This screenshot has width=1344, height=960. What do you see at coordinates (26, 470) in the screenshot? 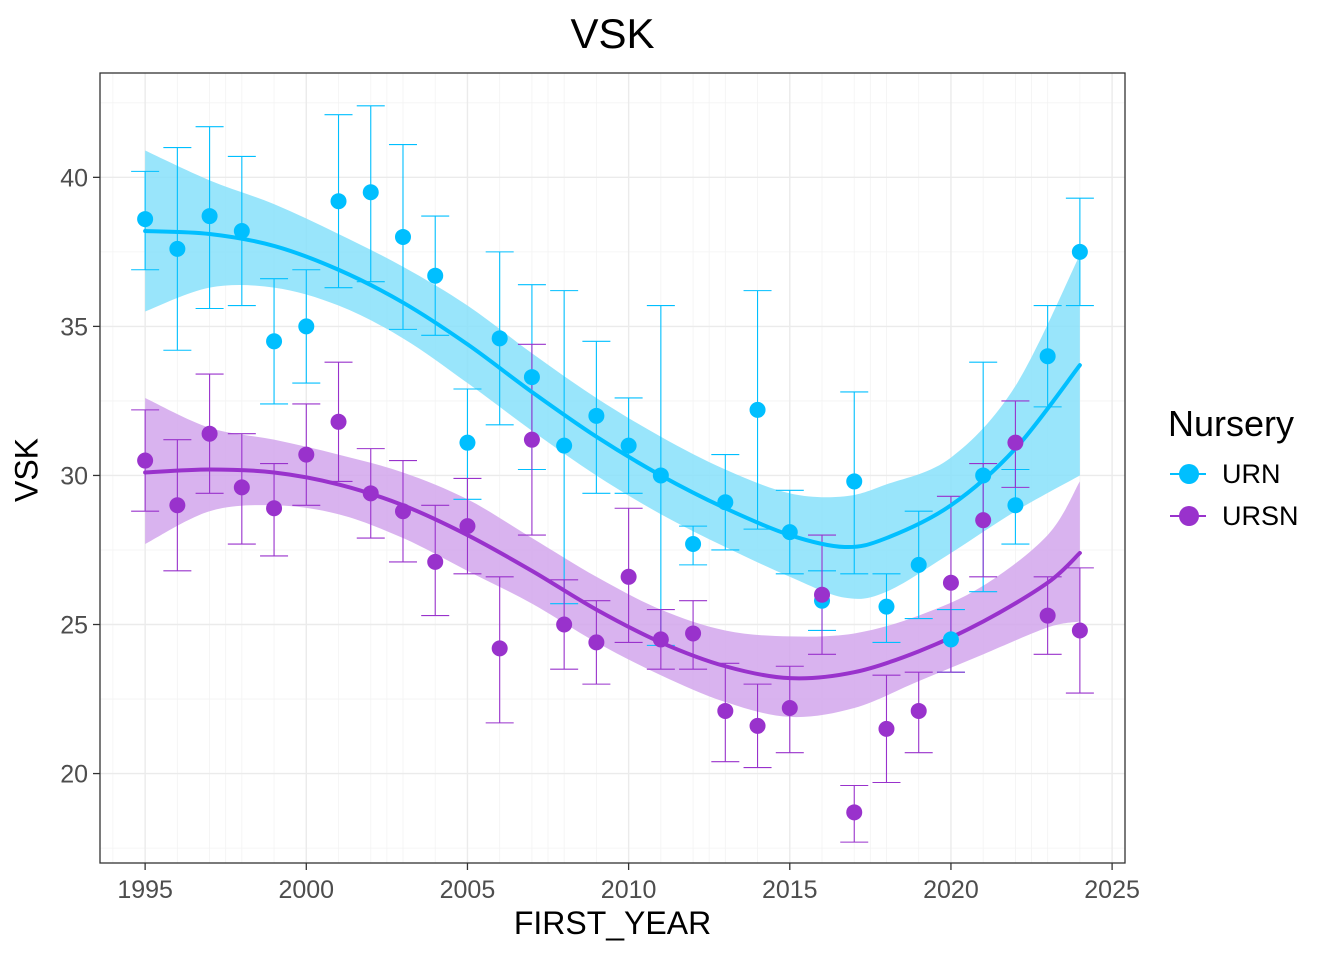
I see `y-axis-label: VSK` at bounding box center [26, 470].